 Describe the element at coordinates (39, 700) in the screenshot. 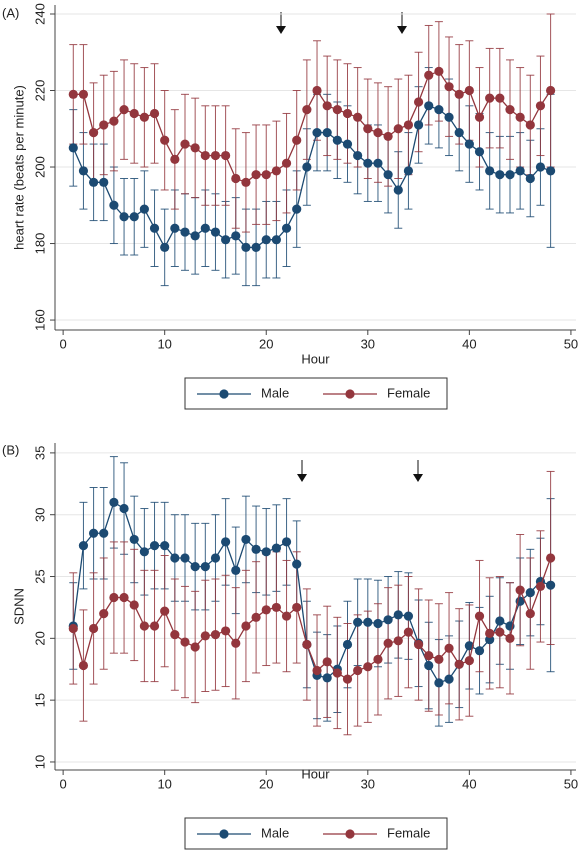

I see `y-tick-label: 15` at that location.